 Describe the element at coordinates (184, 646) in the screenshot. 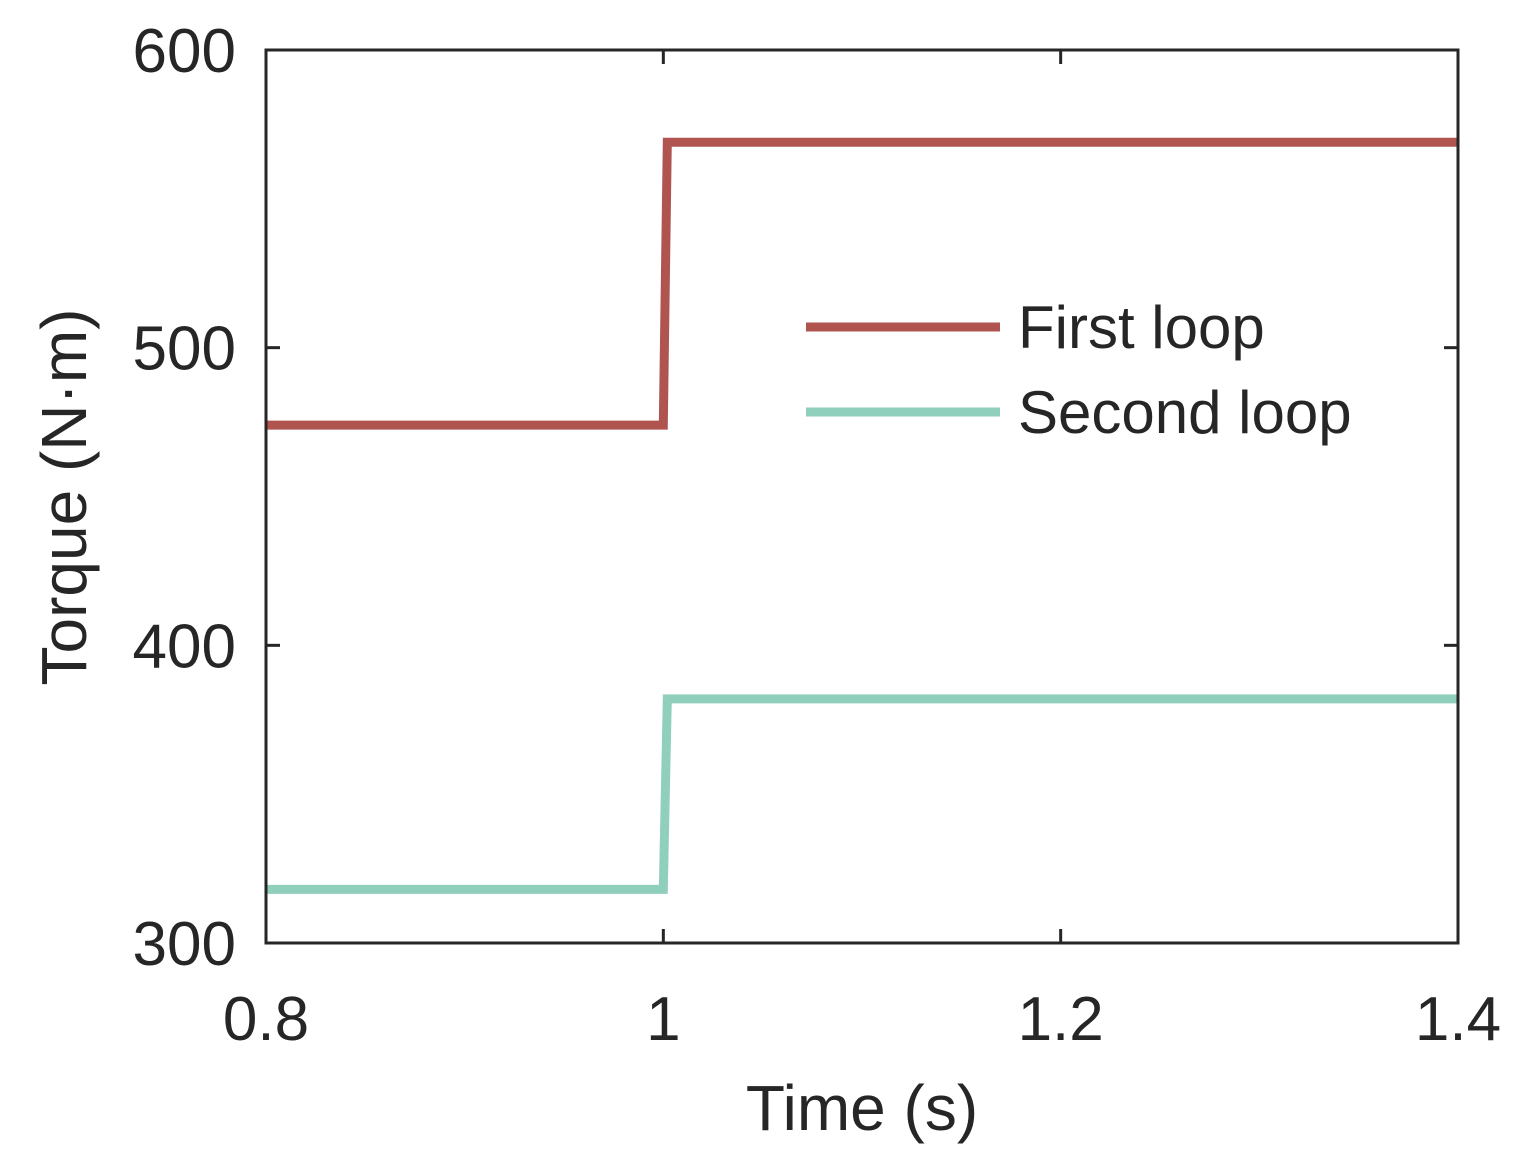

I see `y-tick-label: 400` at that location.